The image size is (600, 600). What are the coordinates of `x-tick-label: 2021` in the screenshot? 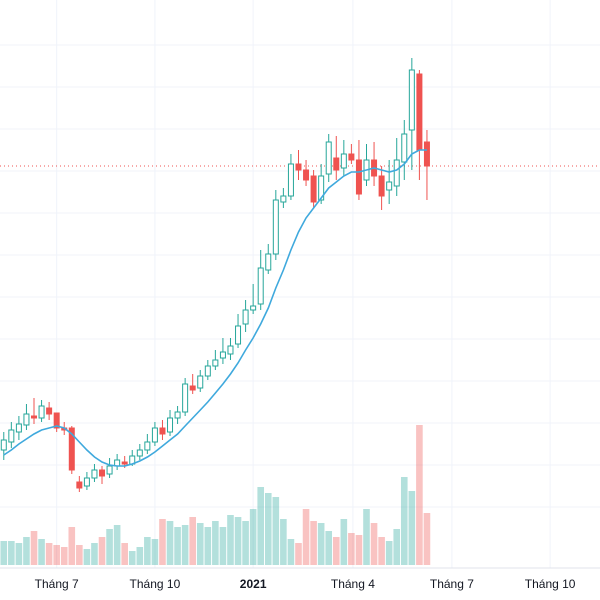 It's located at (253, 584).